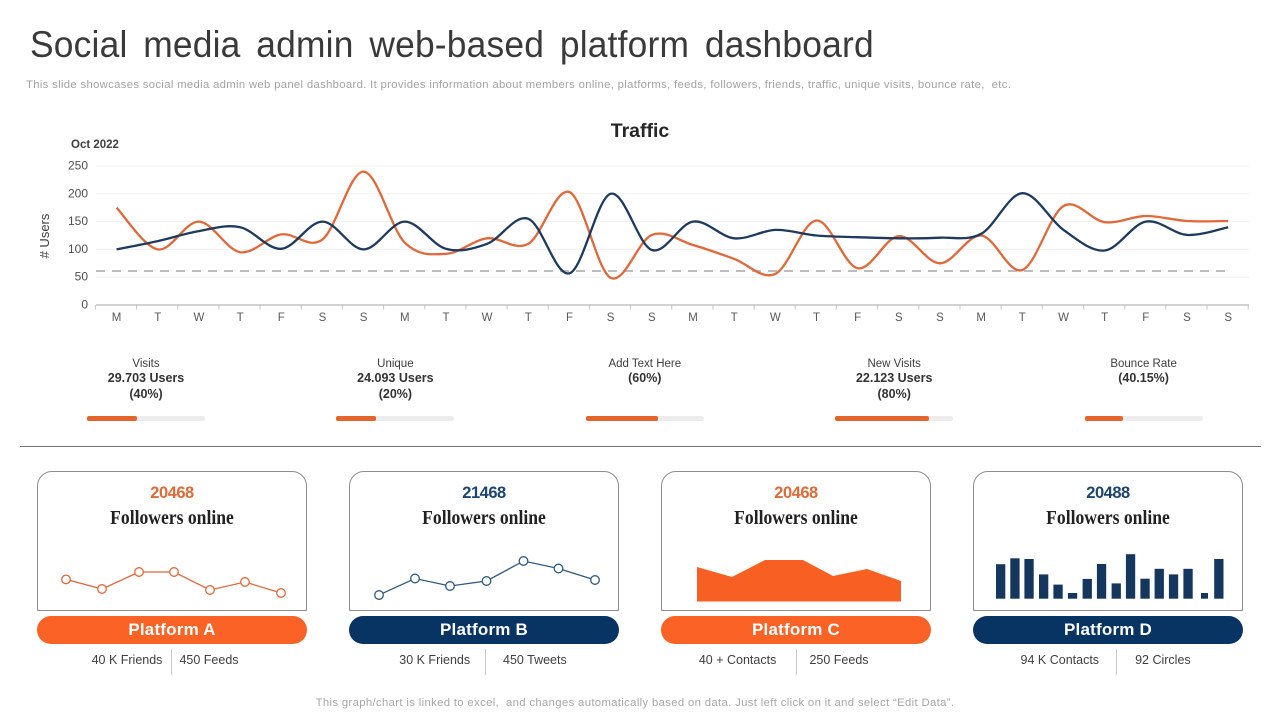 This screenshot has width=1280, height=720. Describe the element at coordinates (78, 193) in the screenshot. I see `svg-text: 200` at that location.